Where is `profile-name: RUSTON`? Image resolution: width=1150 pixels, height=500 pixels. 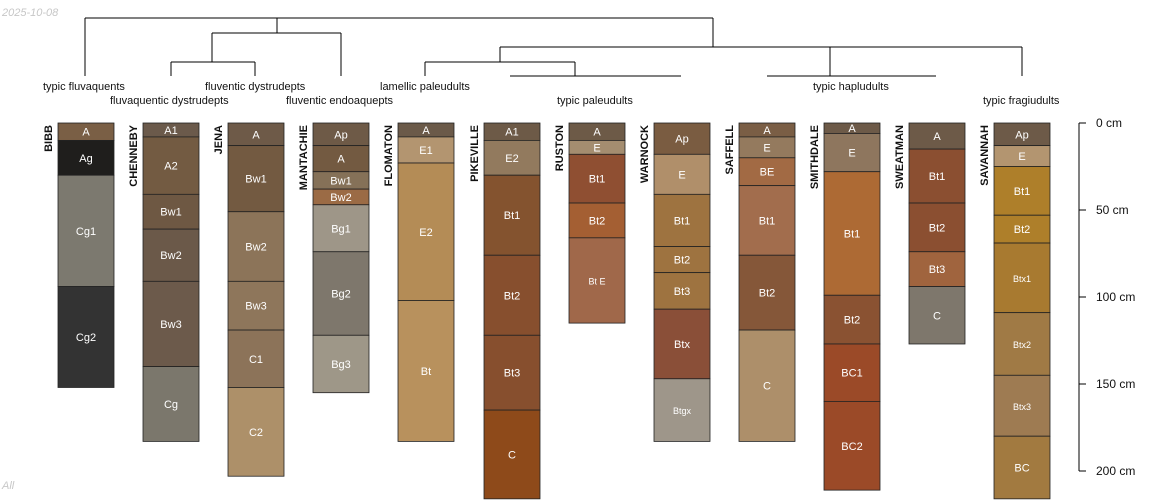
profile-name: RUSTON is located at coordinates (560, 148).